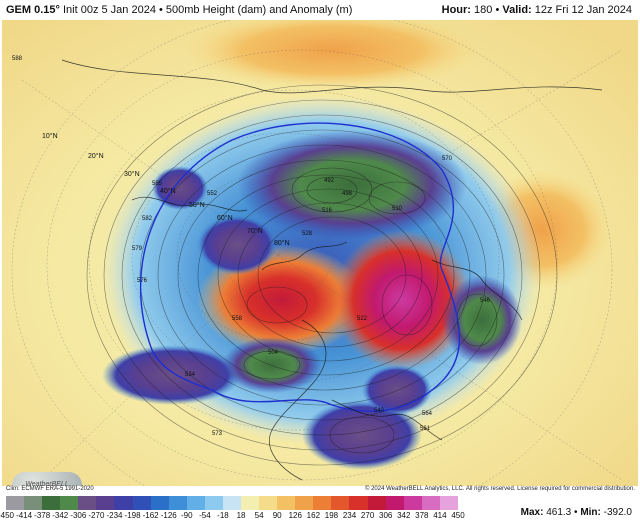  What do you see at coordinates (485, 301) in the screenshot?
I see `contour-label: 546` at bounding box center [485, 301].